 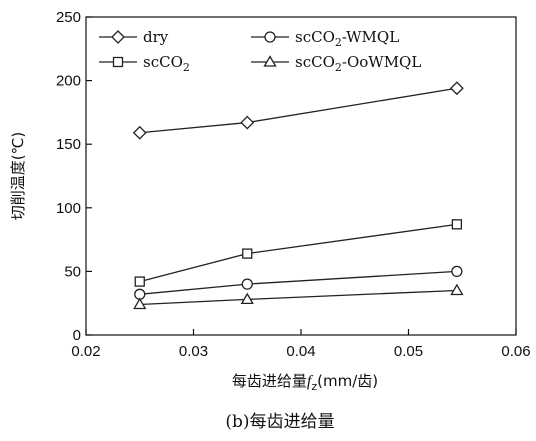 I want to click on y-tick-label: 250, so click(x=68, y=17).